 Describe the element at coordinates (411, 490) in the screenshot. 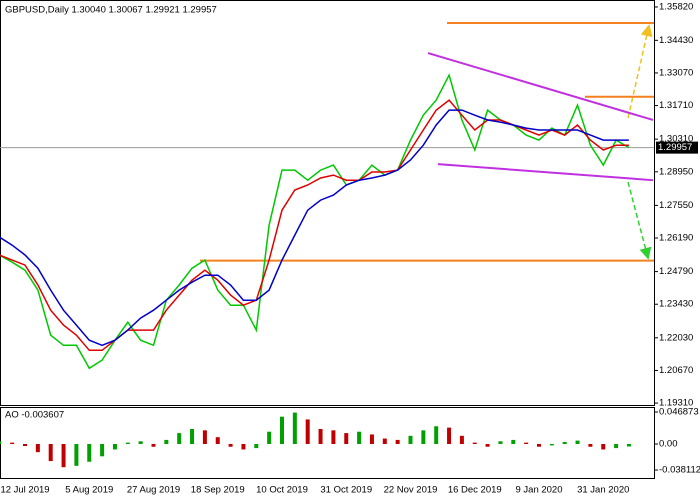

I see `x-tick-label: 22 Nov 2019` at that location.